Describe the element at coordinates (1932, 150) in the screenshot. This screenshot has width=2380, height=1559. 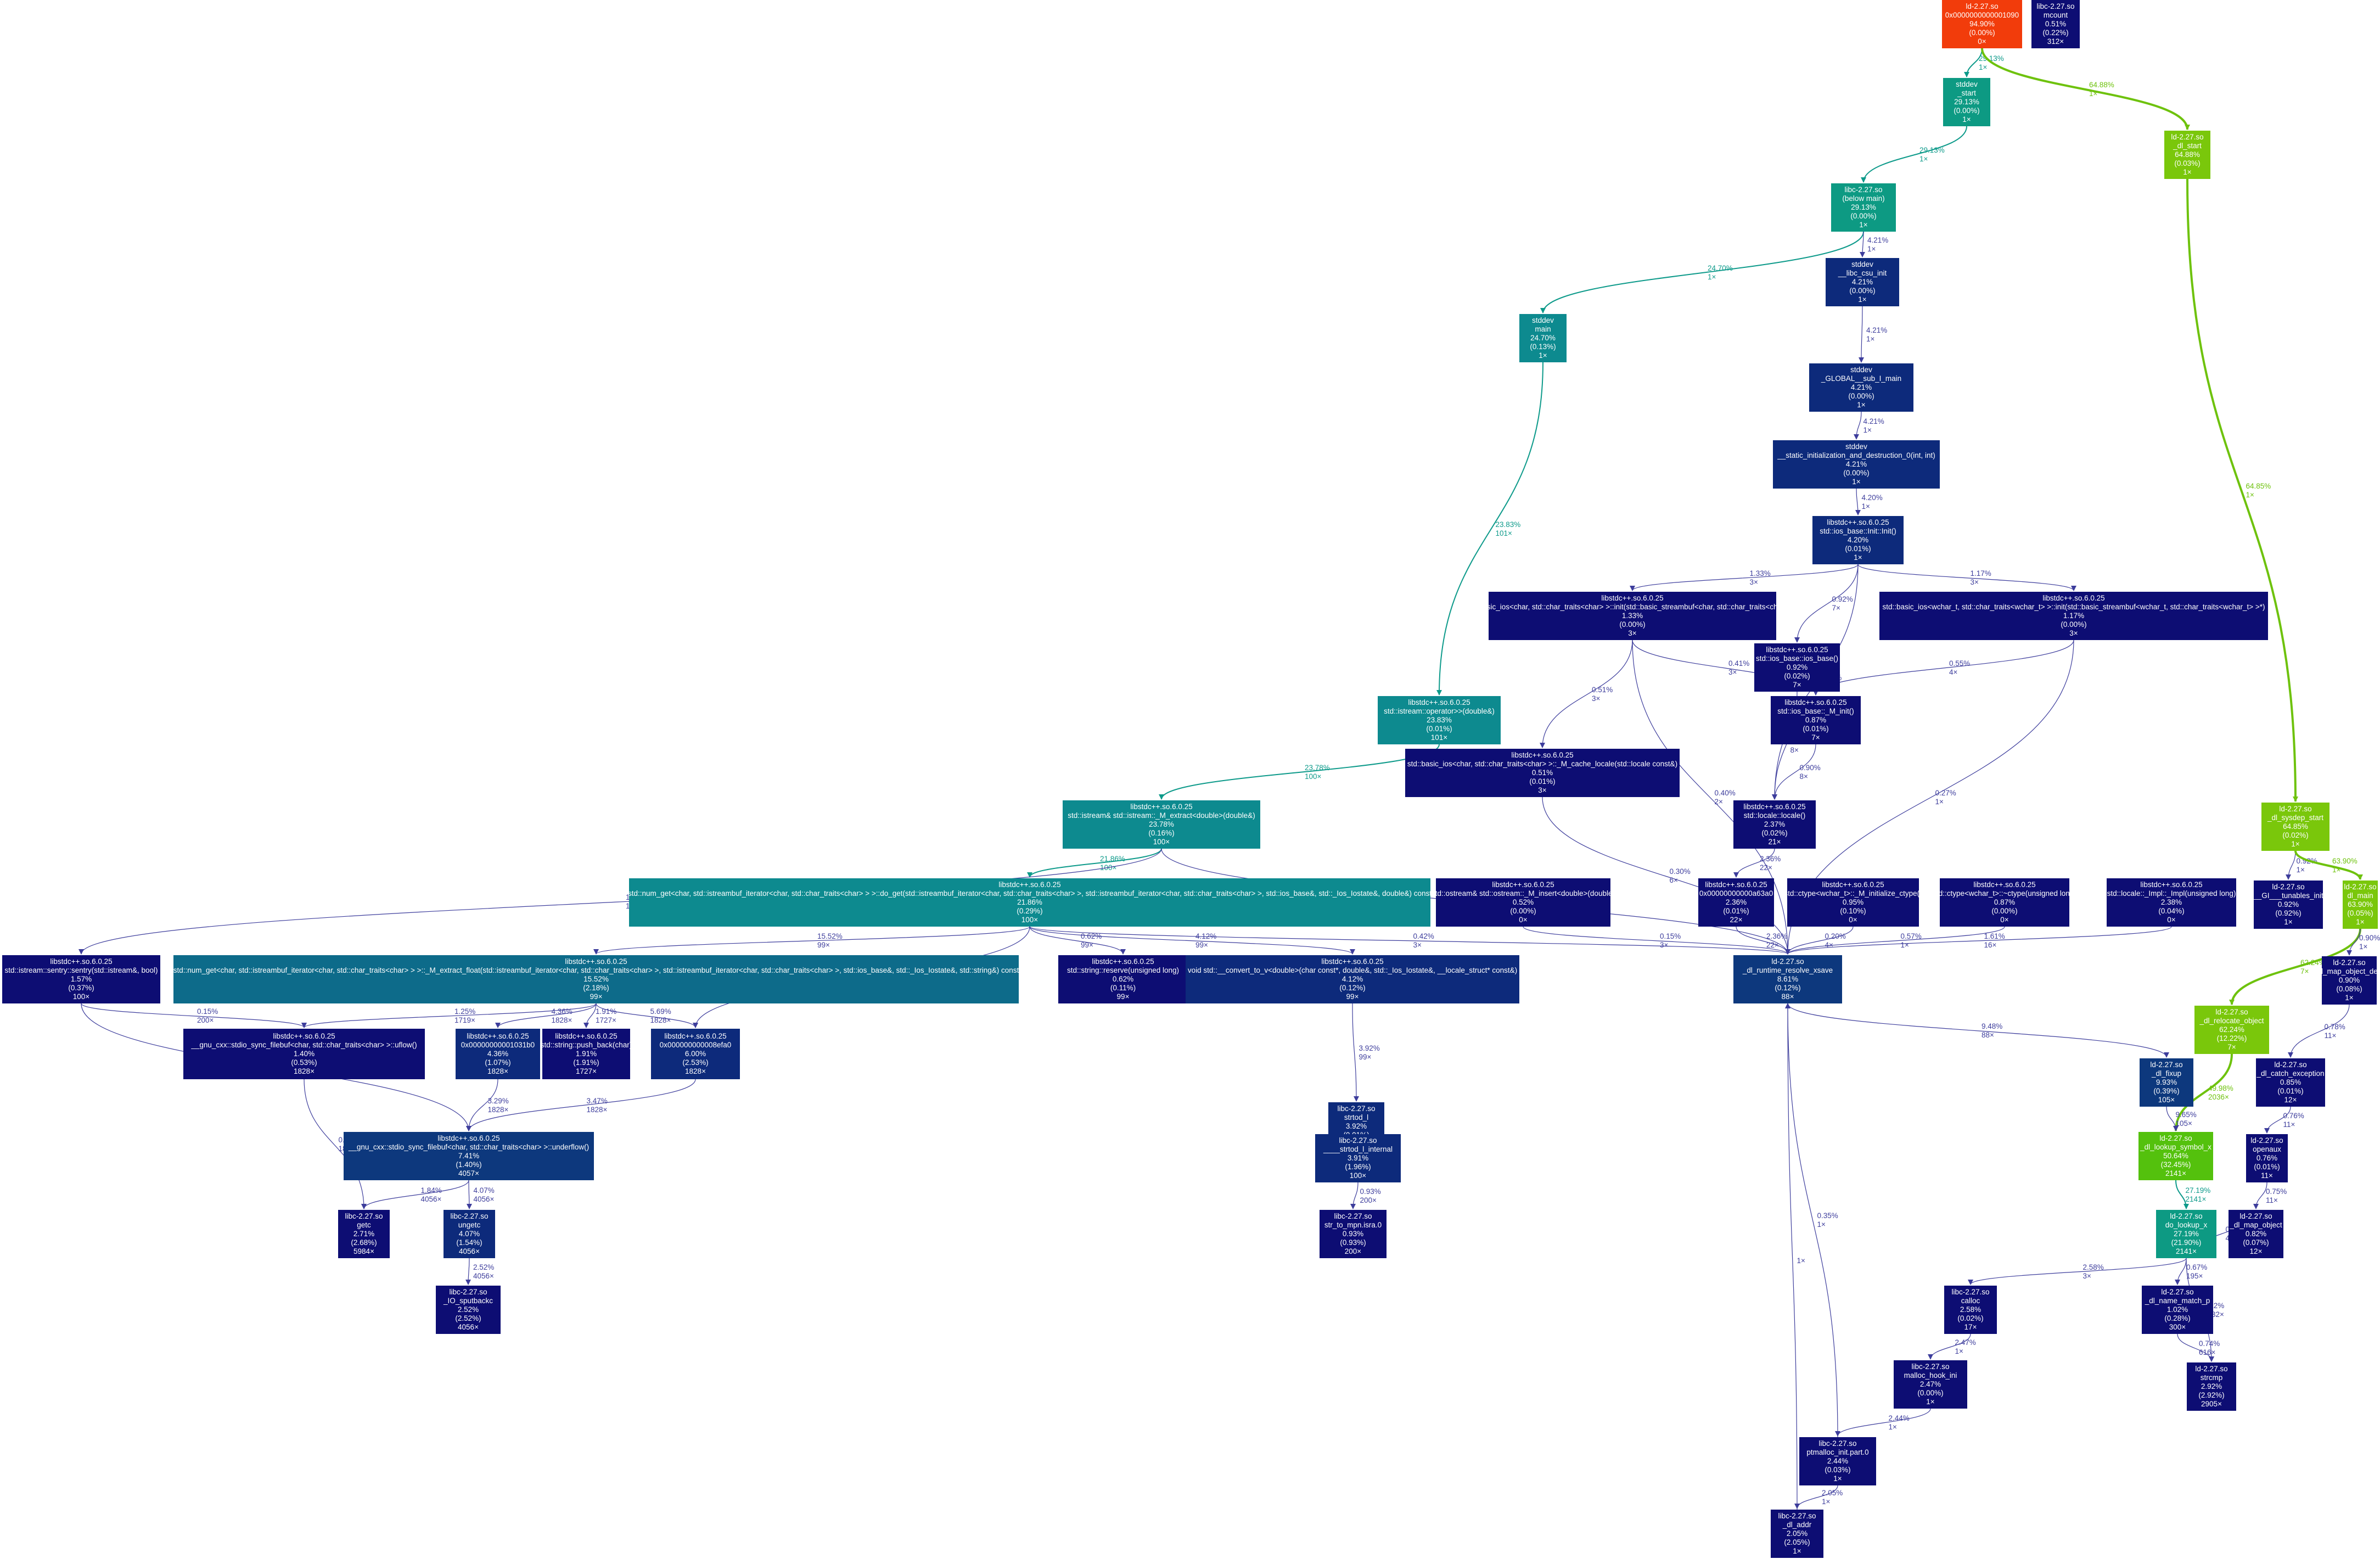
I see `edge-percent-label: 29.13%` at that location.